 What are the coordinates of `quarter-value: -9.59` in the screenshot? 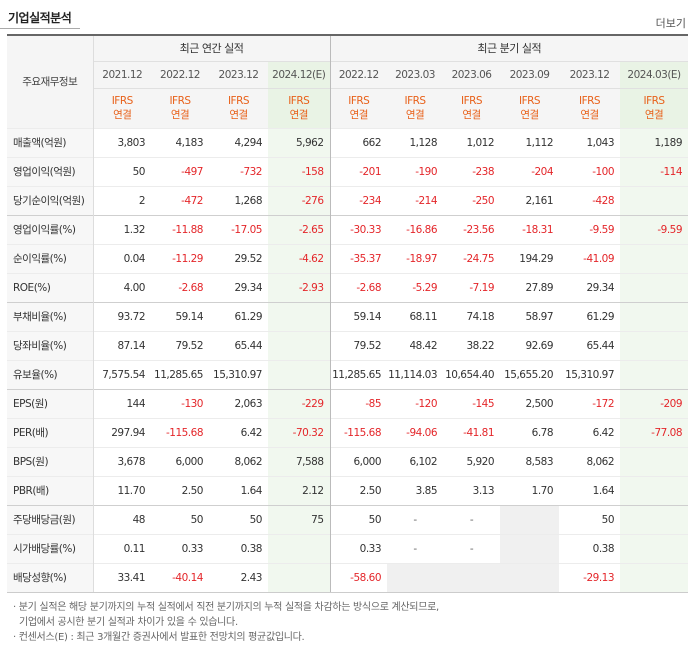 It's located at (654, 229).